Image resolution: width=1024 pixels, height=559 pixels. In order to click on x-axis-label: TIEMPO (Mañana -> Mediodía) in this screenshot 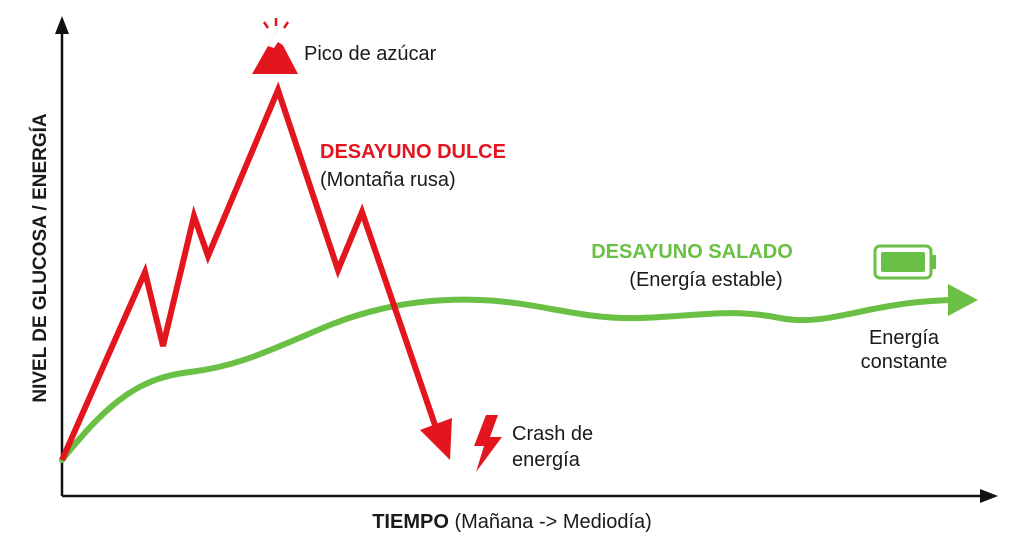, I will do `click(512, 522)`.